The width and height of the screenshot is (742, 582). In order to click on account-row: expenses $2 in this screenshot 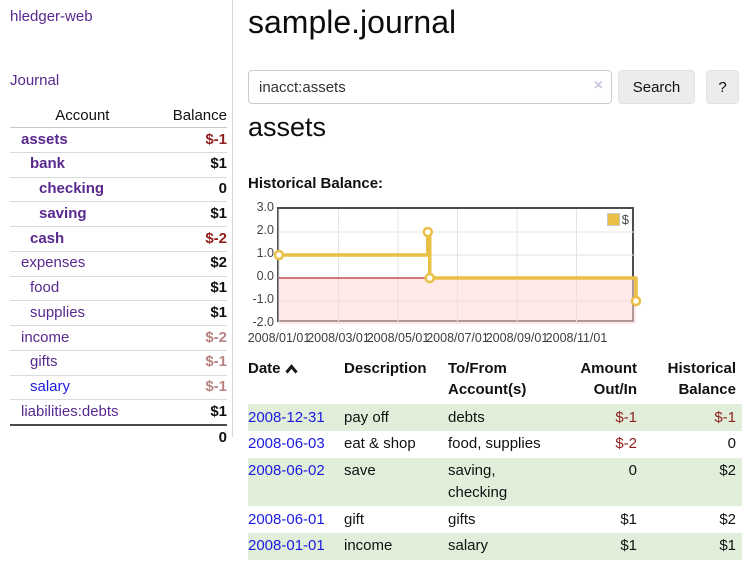, I will do `click(118, 263)`.